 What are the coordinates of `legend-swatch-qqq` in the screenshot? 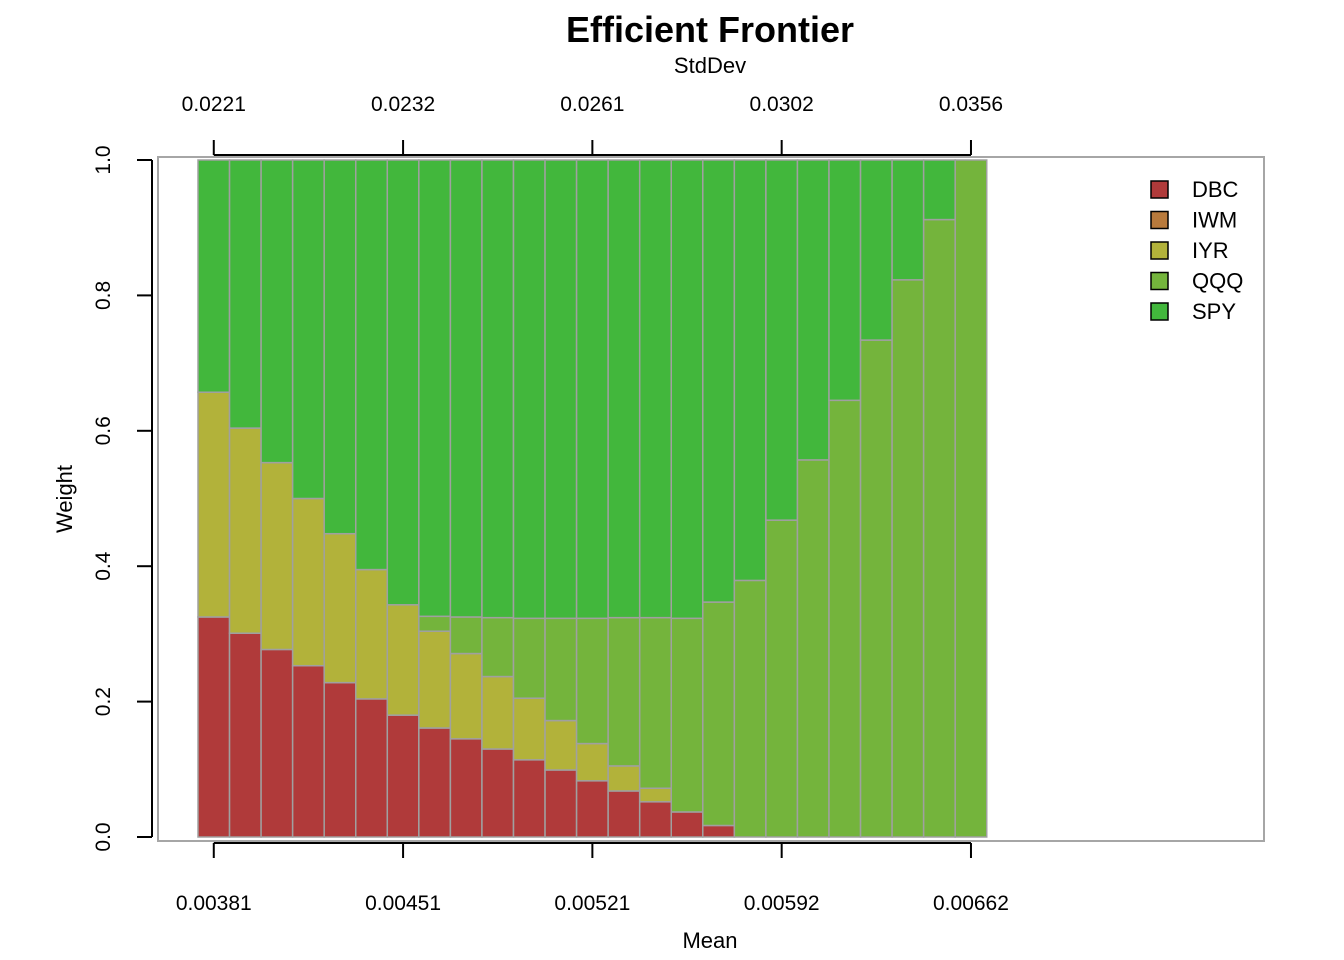 It's located at (1159, 281).